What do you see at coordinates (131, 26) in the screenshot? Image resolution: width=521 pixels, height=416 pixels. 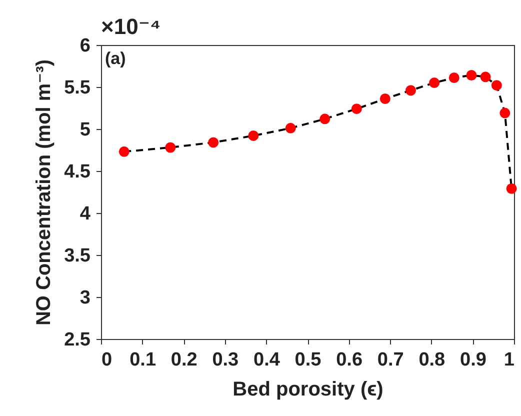 I see `text: ×10⁻⁴` at bounding box center [131, 26].